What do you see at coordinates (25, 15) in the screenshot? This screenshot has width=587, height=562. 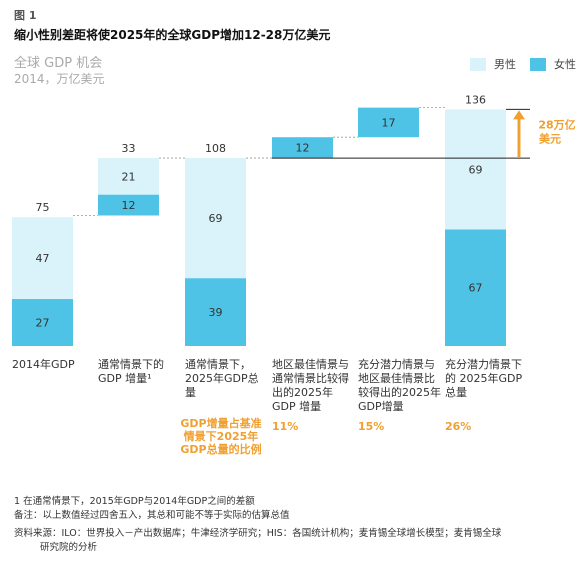 I see `figure-label: 图 1` at bounding box center [25, 15].